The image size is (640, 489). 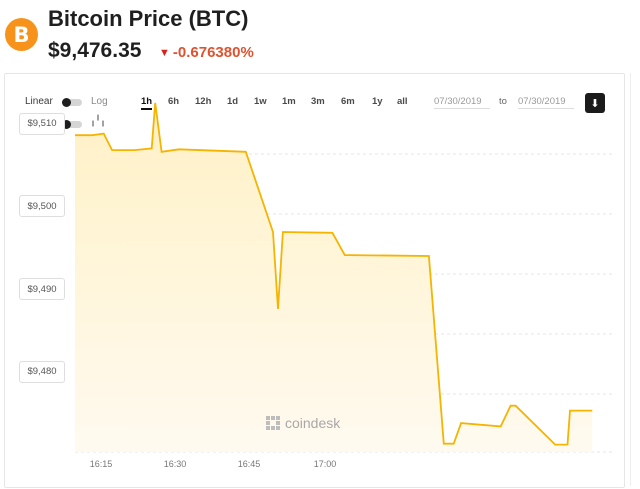 I want to click on current-price: $9,476.35, so click(x=95, y=50).